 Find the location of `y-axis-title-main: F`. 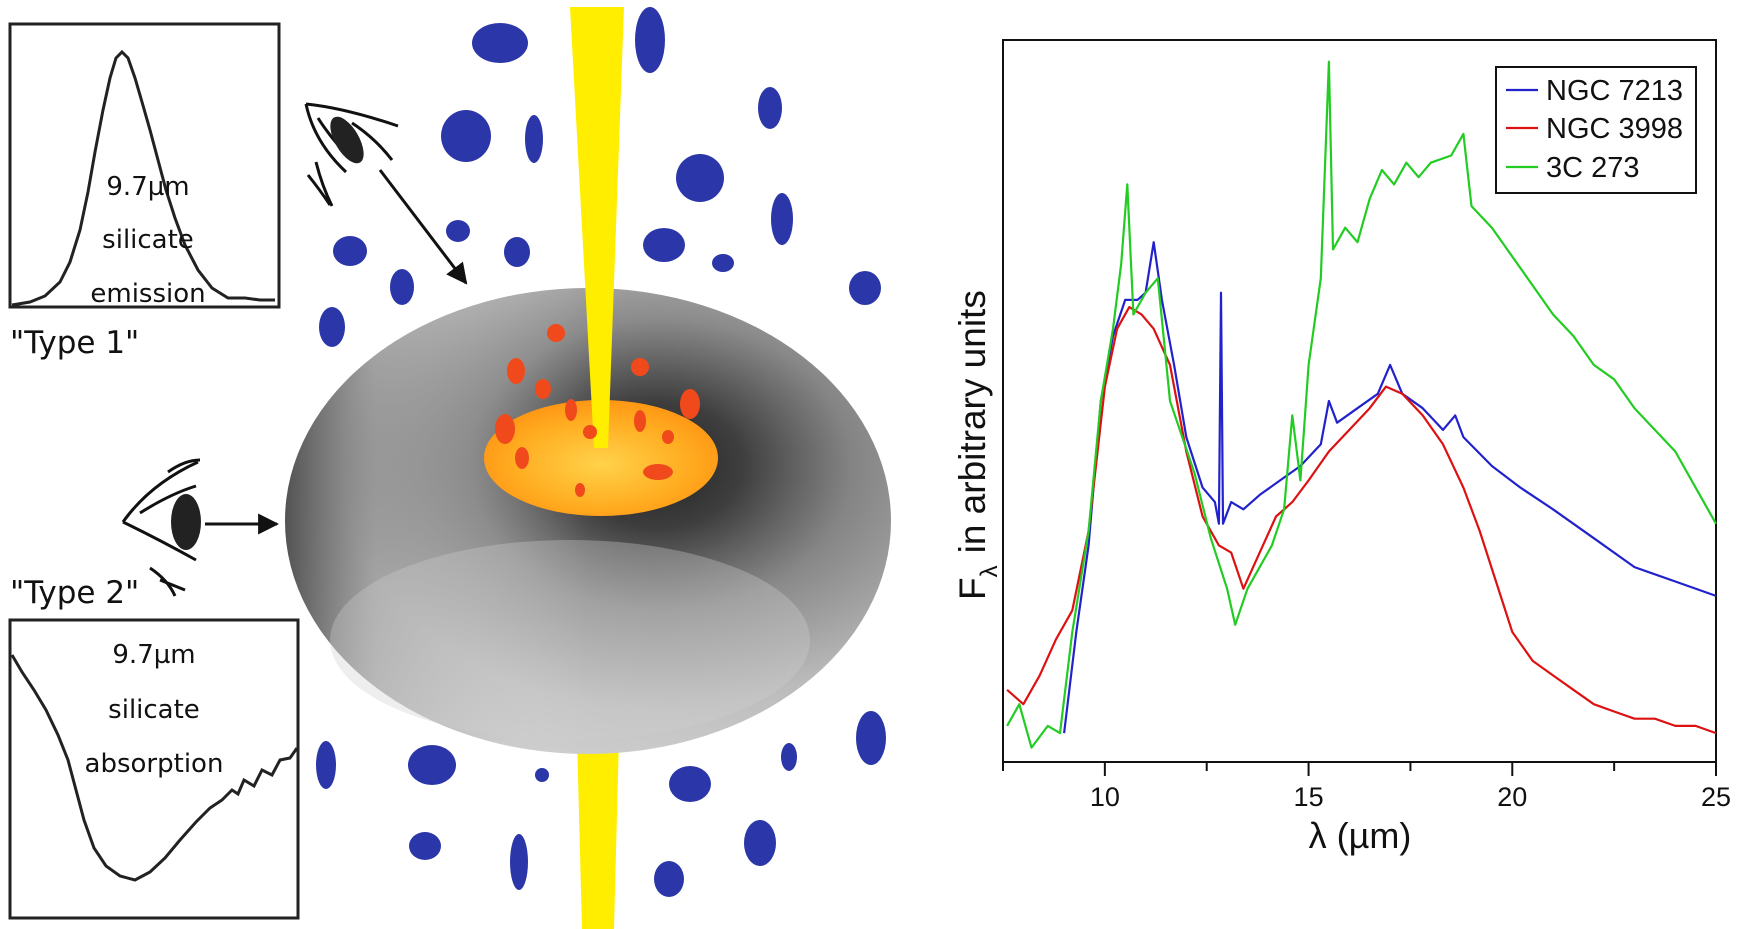

y-axis-title-main: F is located at coordinates (972, 588).